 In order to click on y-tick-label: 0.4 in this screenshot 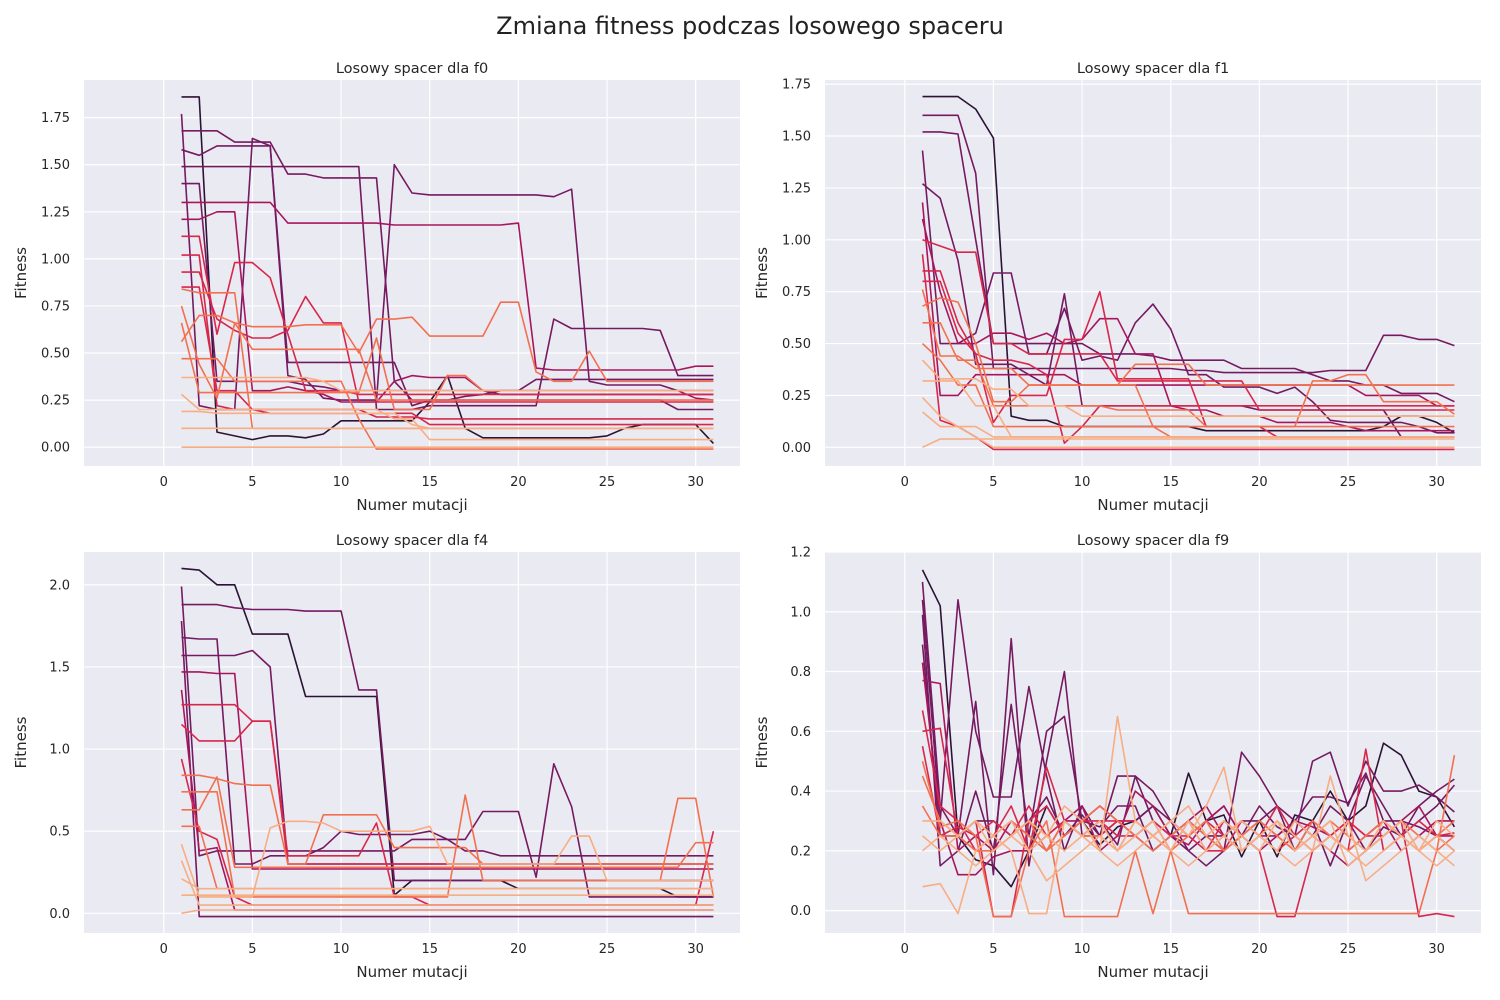, I will do `click(800, 792)`.